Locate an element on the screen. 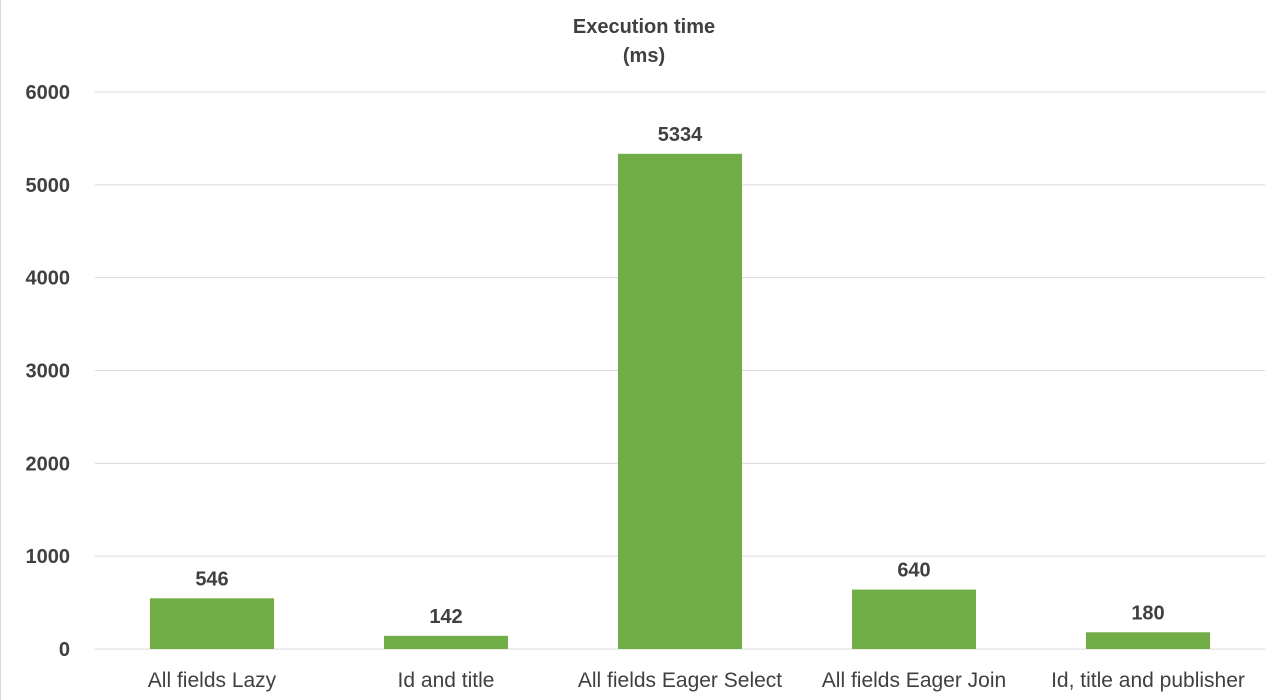 The image size is (1280, 700). chart-subtitle: (ms) is located at coordinates (644, 56).